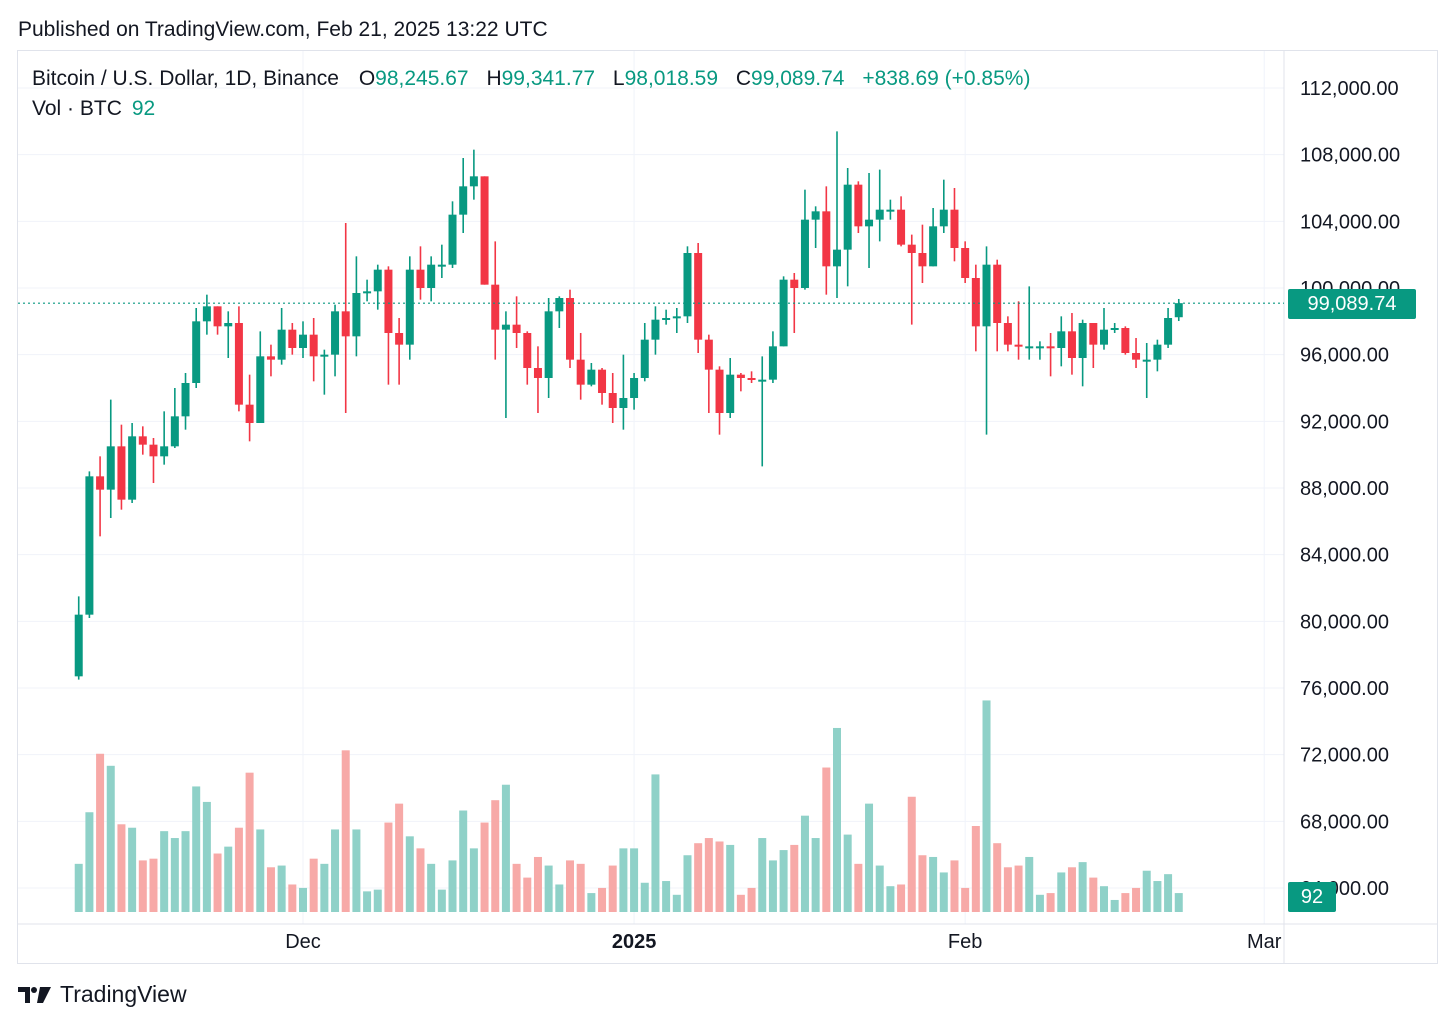  Describe the element at coordinates (1312, 897) in the screenshot. I see `volume-tag: 92` at that location.